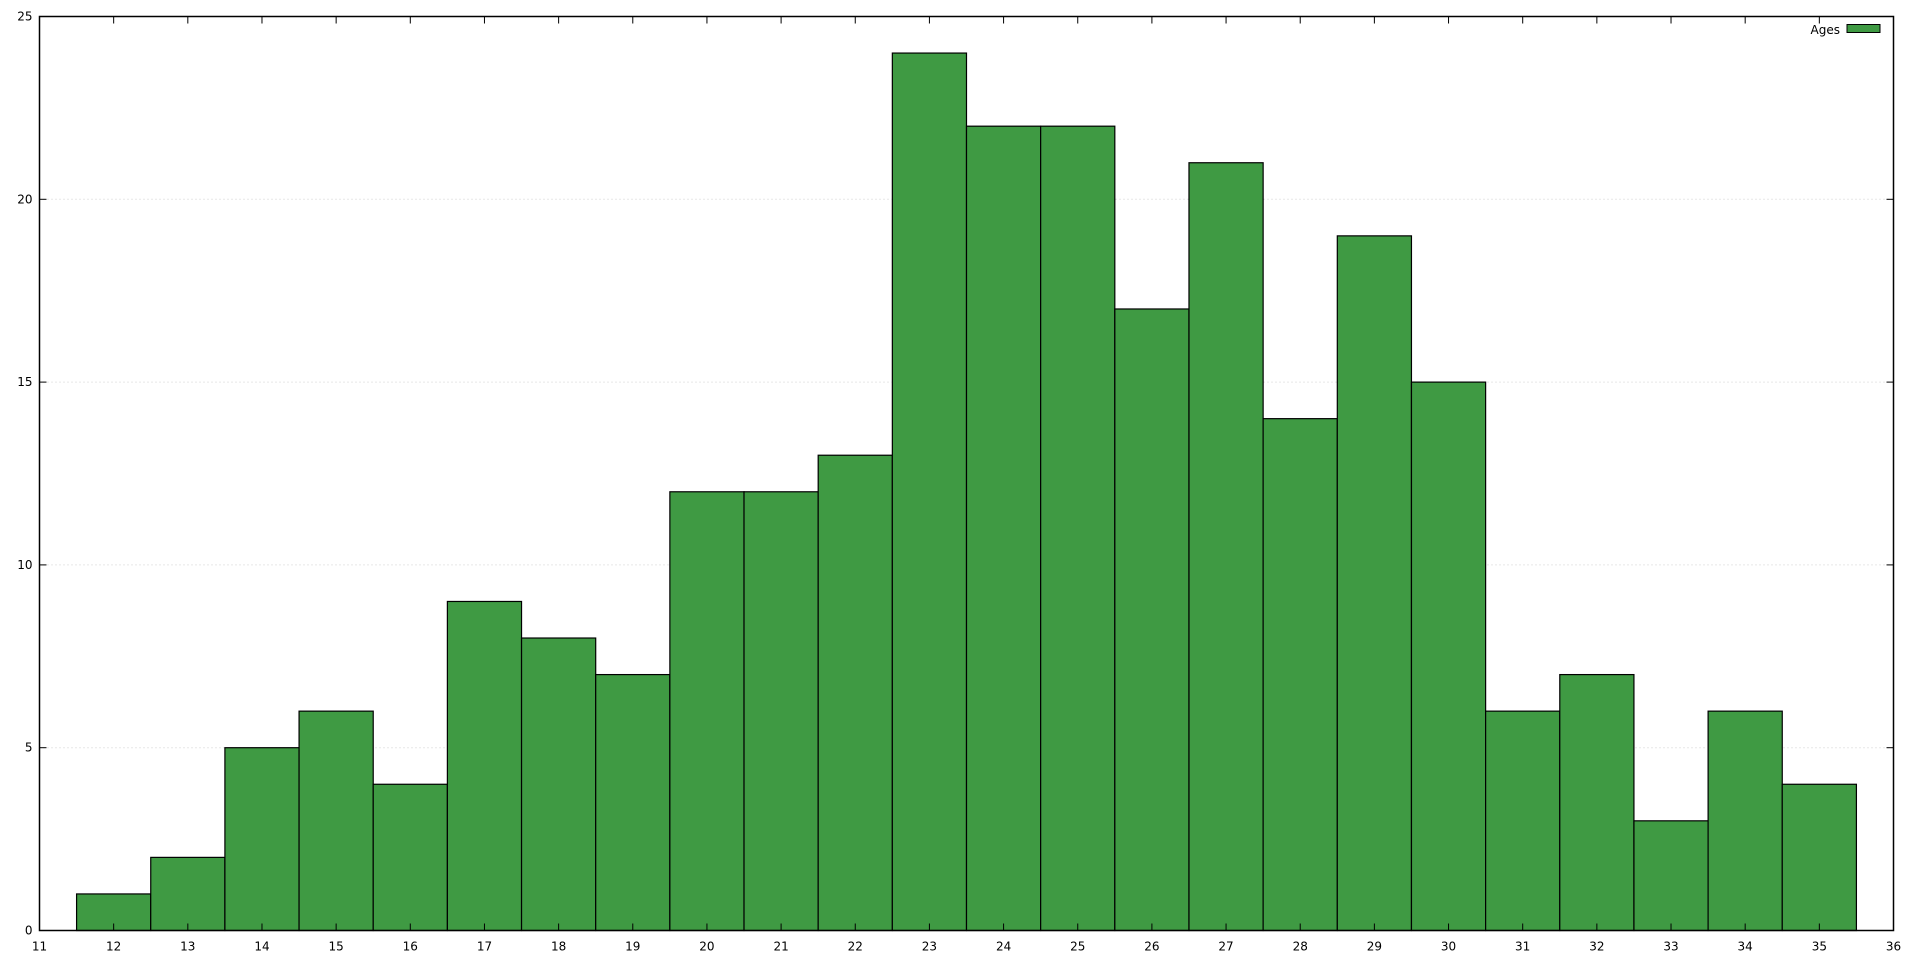 The width and height of the screenshot is (1916, 960). What do you see at coordinates (1522, 947) in the screenshot?
I see `x-tick-label: 31` at bounding box center [1522, 947].